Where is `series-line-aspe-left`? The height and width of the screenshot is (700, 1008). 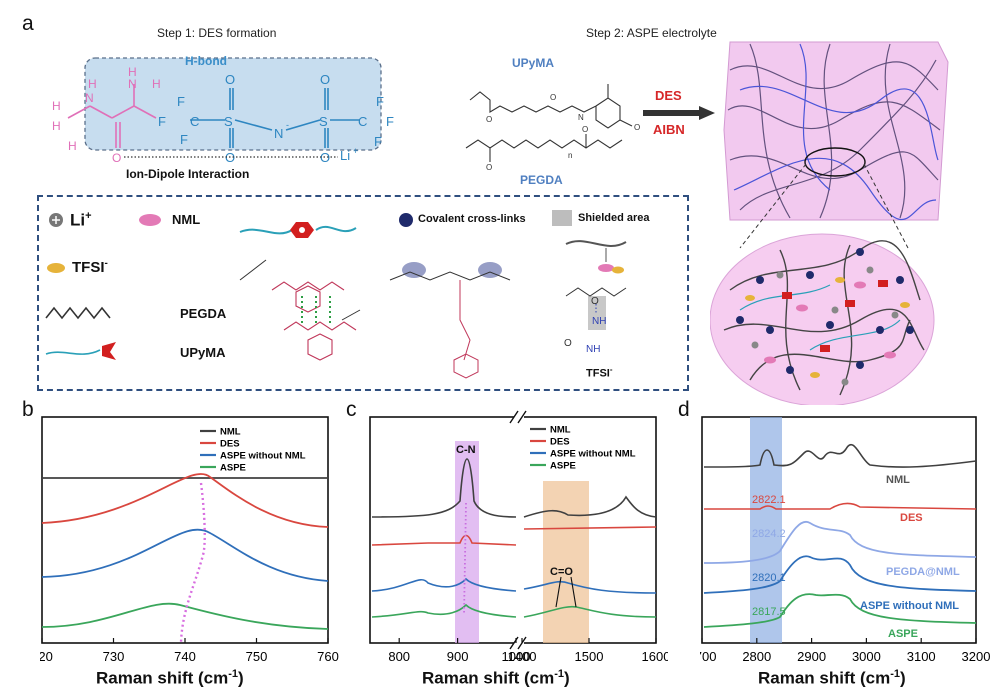 series-line-aspe-left is located at coordinates (444, 610).